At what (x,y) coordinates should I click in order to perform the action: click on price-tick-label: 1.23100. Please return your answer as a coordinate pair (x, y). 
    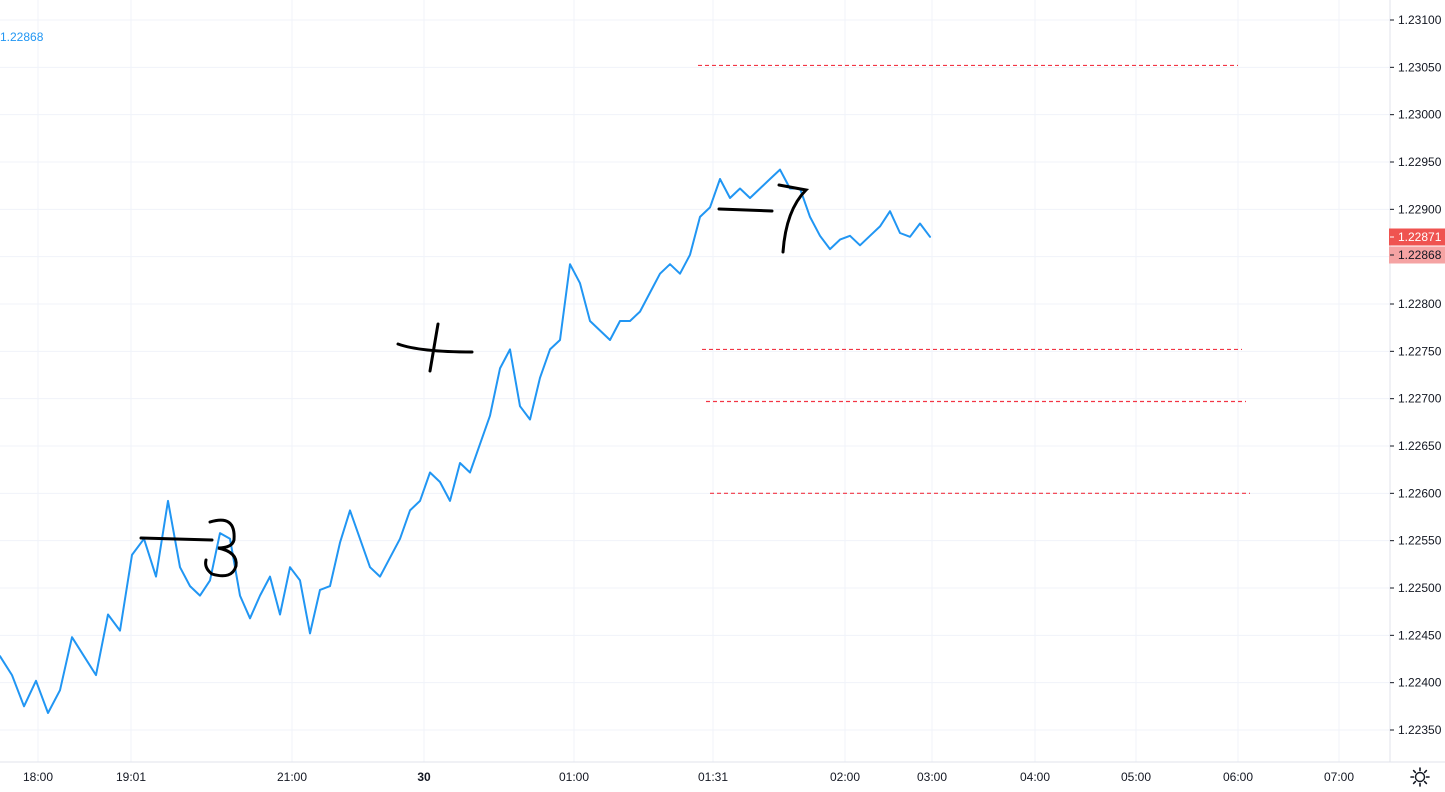
    Looking at the image, I should click on (1420, 20).